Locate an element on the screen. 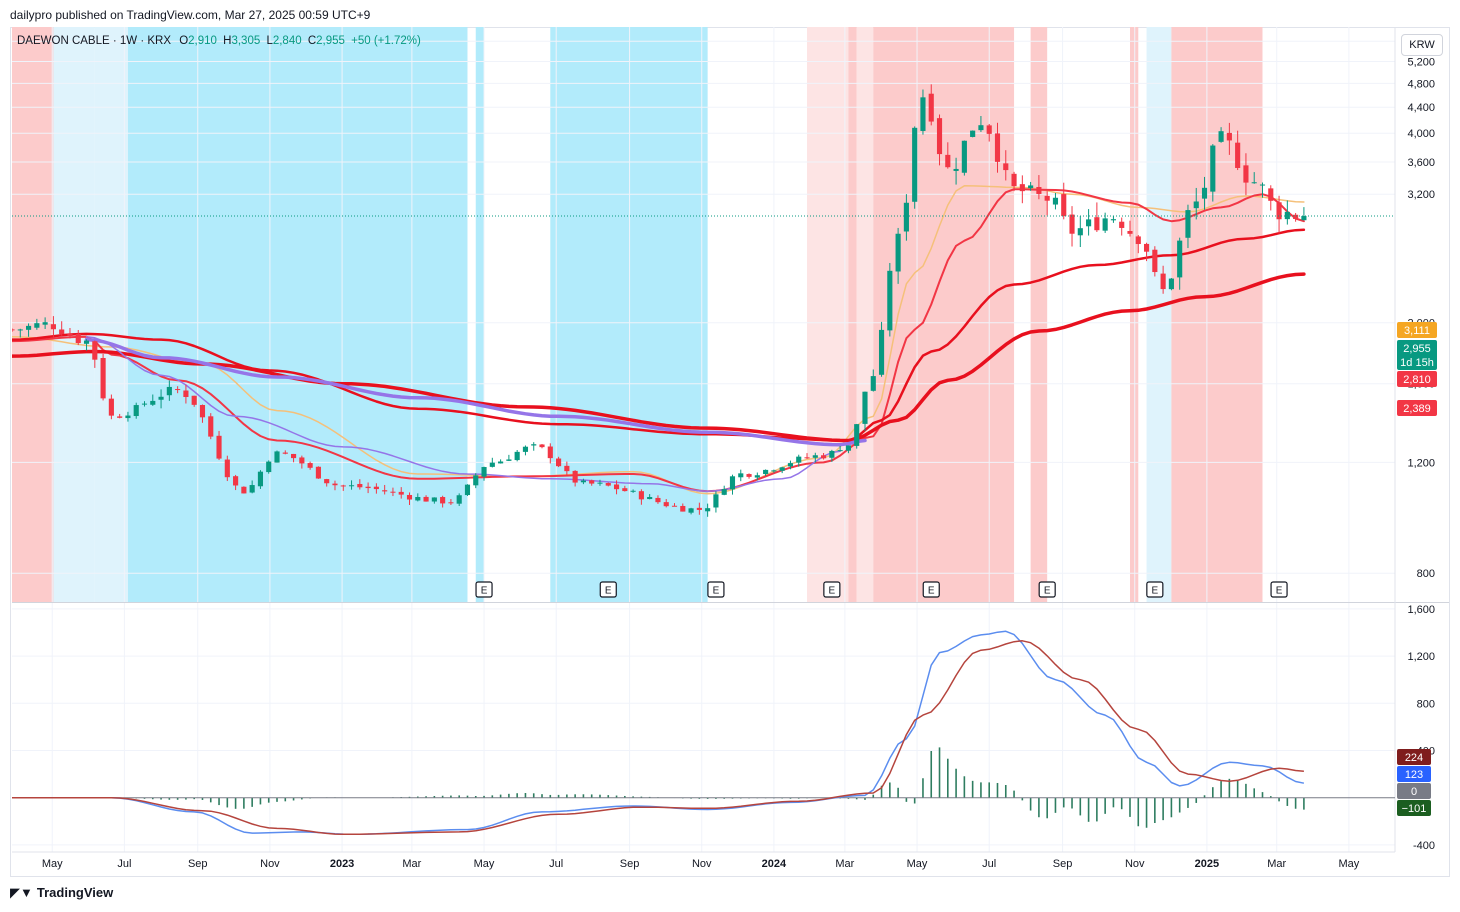 The width and height of the screenshot is (1460, 912). time-tick-label: Mar is located at coordinates (844, 864).